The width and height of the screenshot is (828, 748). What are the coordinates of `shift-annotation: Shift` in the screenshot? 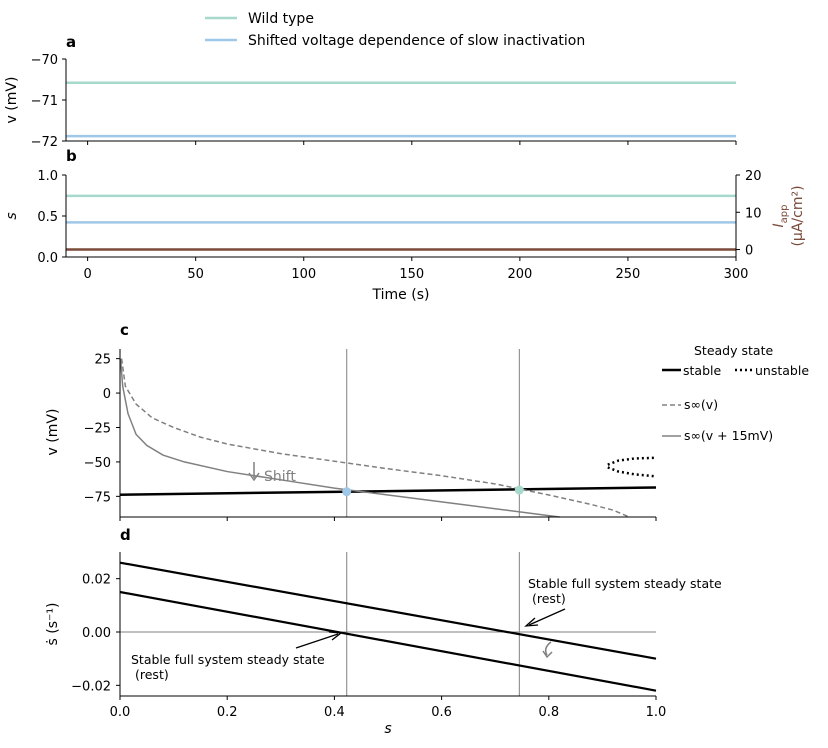 It's located at (272, 473).